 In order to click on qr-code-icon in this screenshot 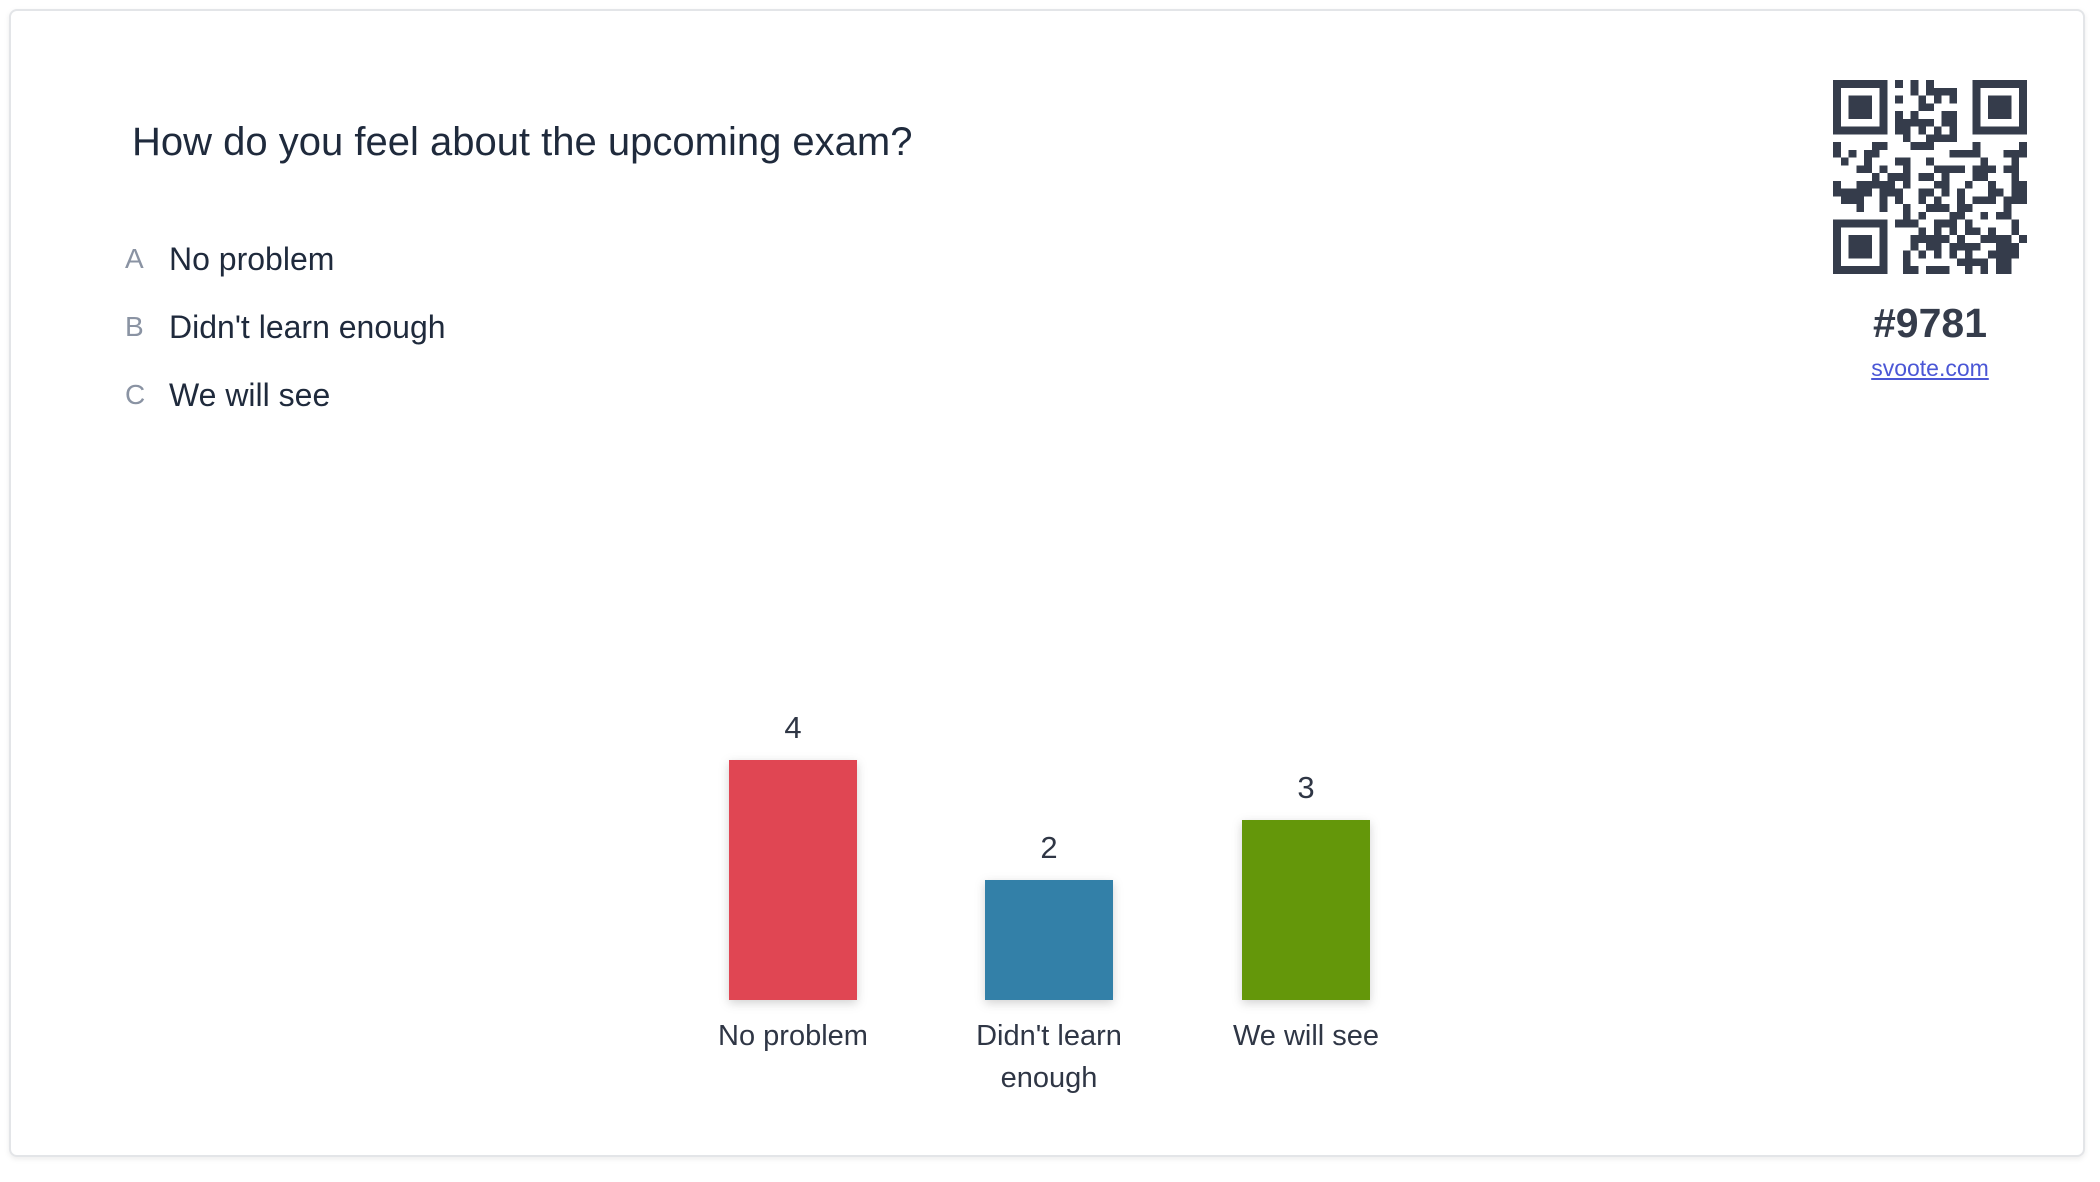, I will do `click(1930, 177)`.